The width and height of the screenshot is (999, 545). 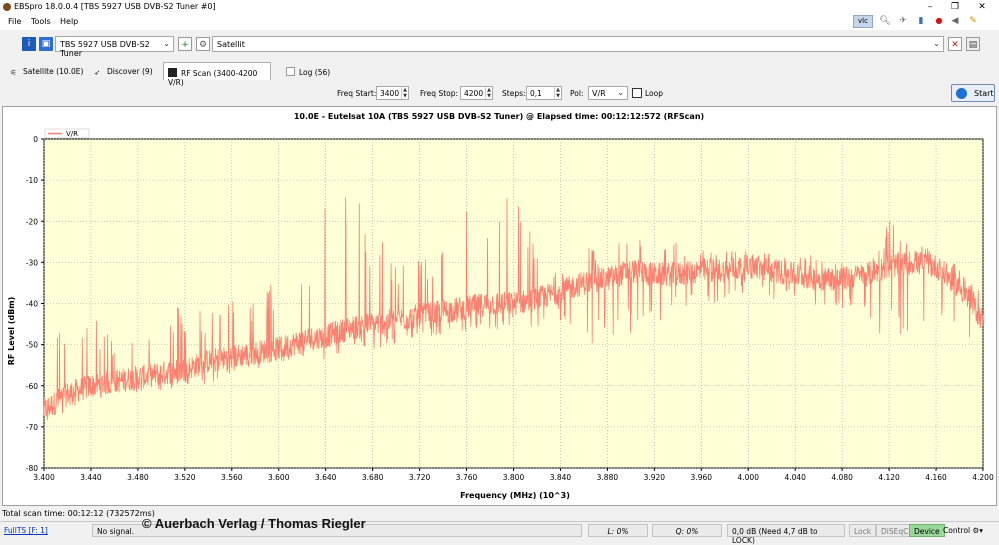 I want to click on x-tick-label: 4.160, so click(x=936, y=477).